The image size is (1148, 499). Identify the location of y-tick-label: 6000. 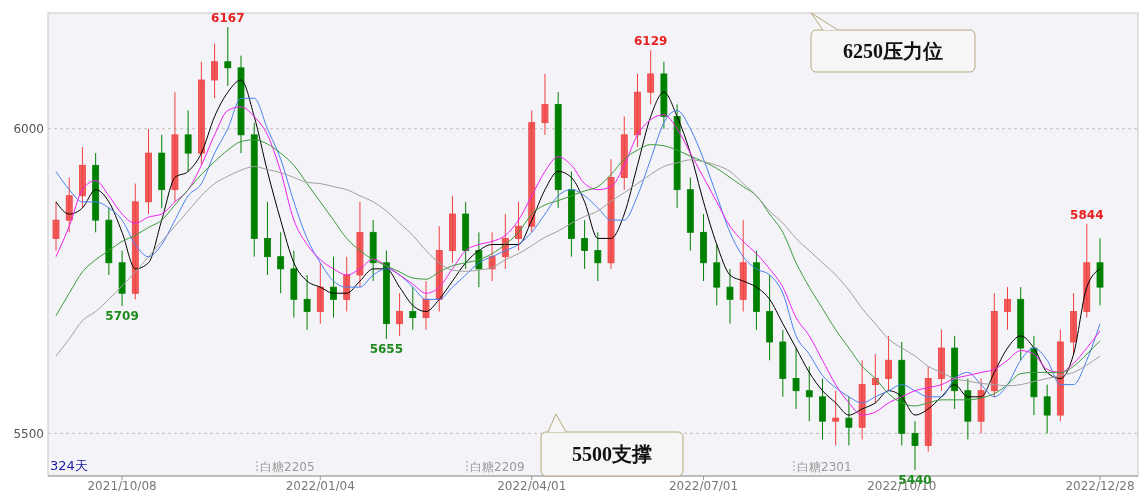
(28, 128).